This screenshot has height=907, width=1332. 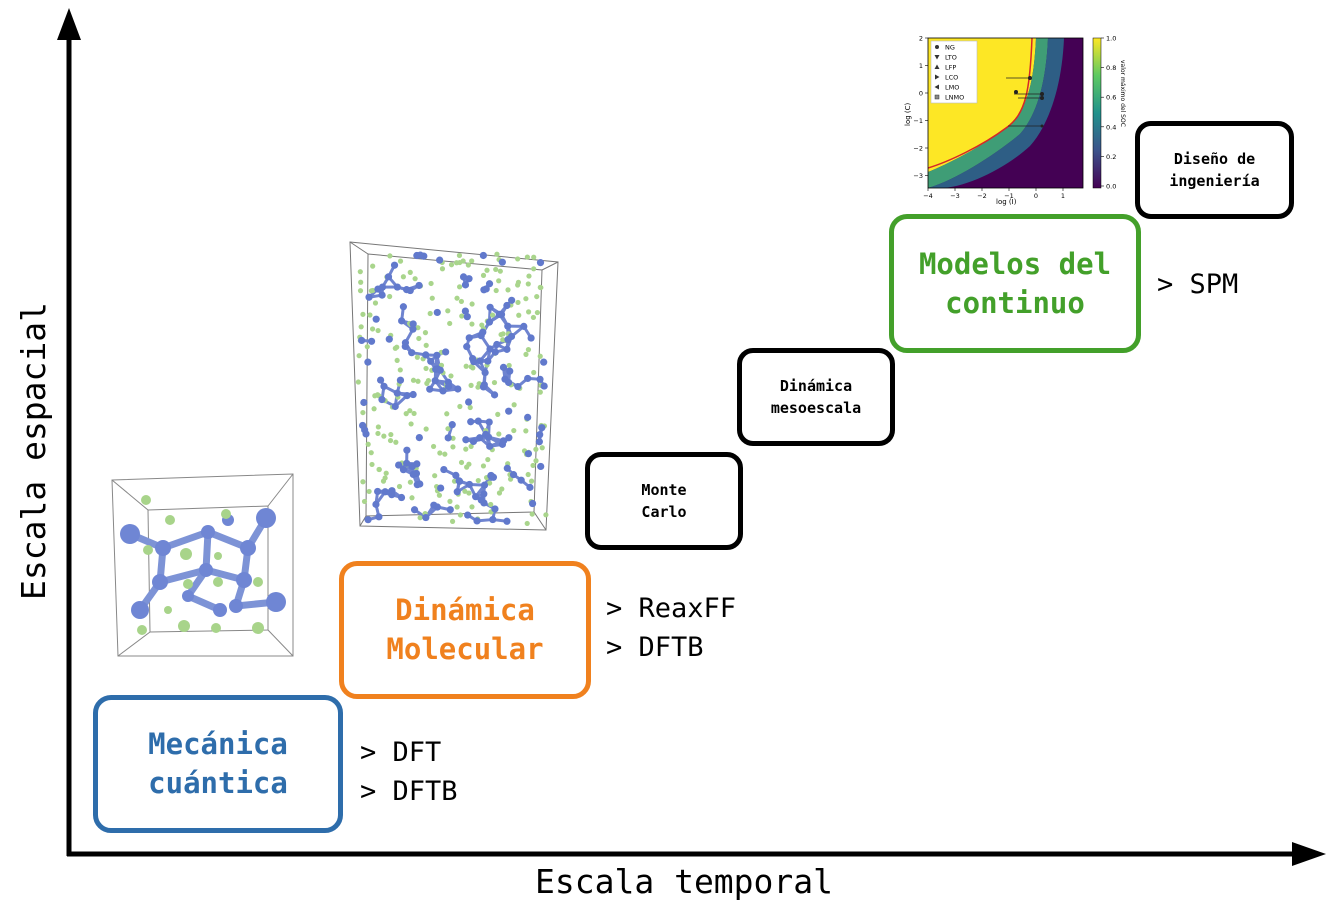 I want to click on monte-carlo-box: Monte Carlo, so click(x=664, y=501).